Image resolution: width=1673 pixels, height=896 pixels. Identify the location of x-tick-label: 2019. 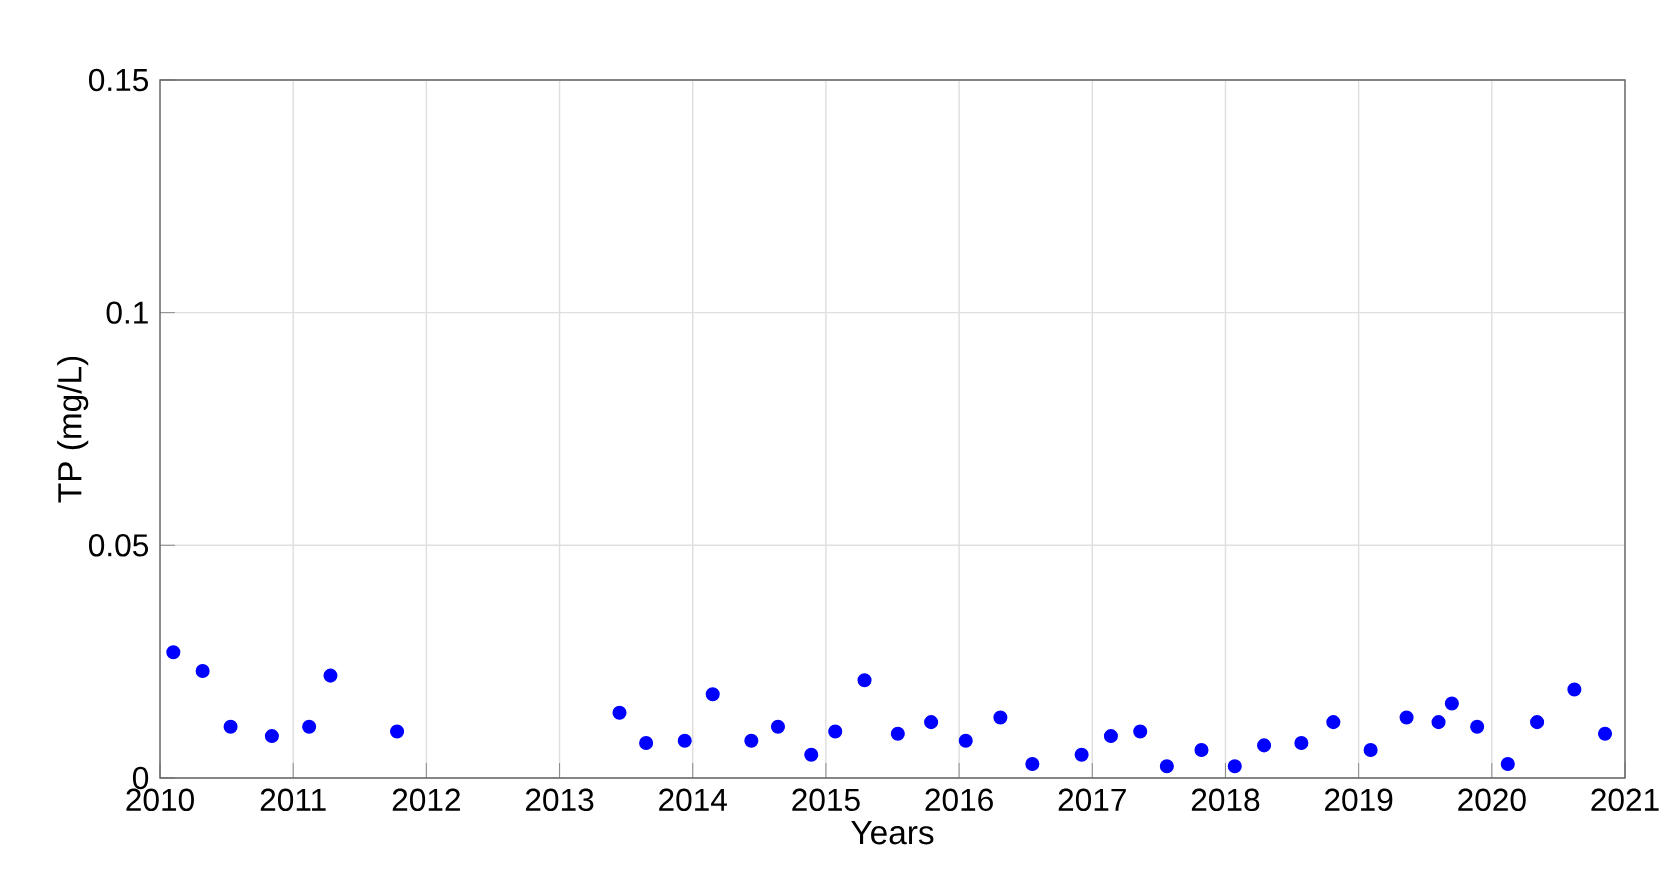
(1359, 800).